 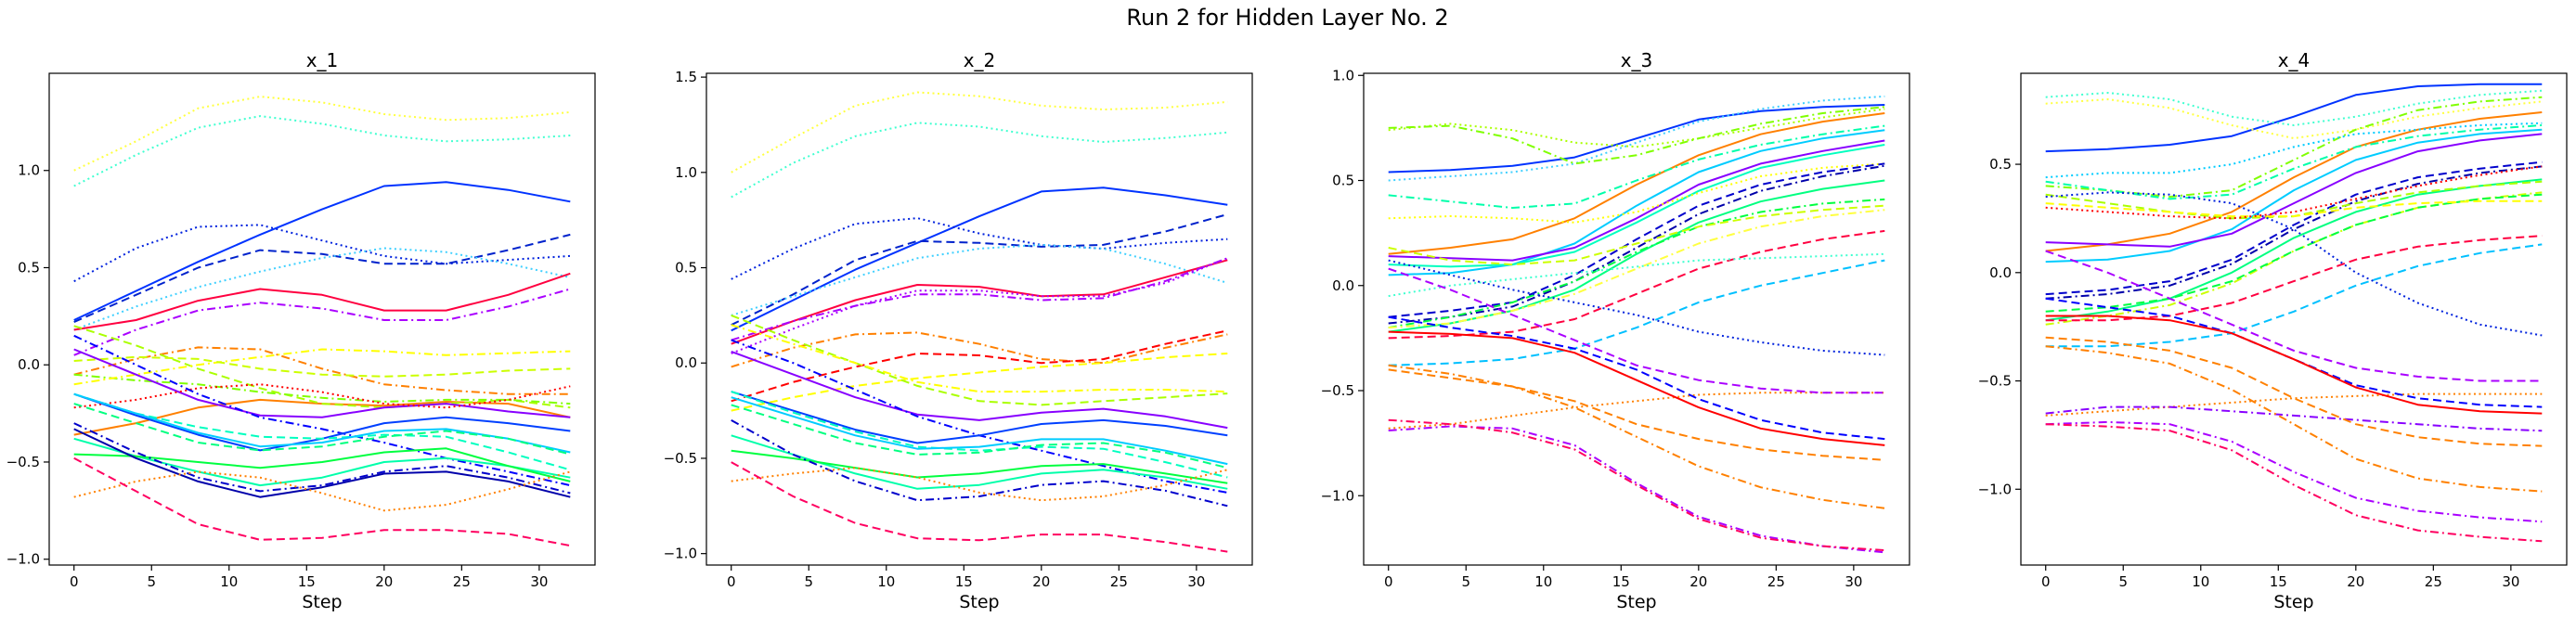 I want to click on subplot-title: x_1, so click(x=322, y=60).